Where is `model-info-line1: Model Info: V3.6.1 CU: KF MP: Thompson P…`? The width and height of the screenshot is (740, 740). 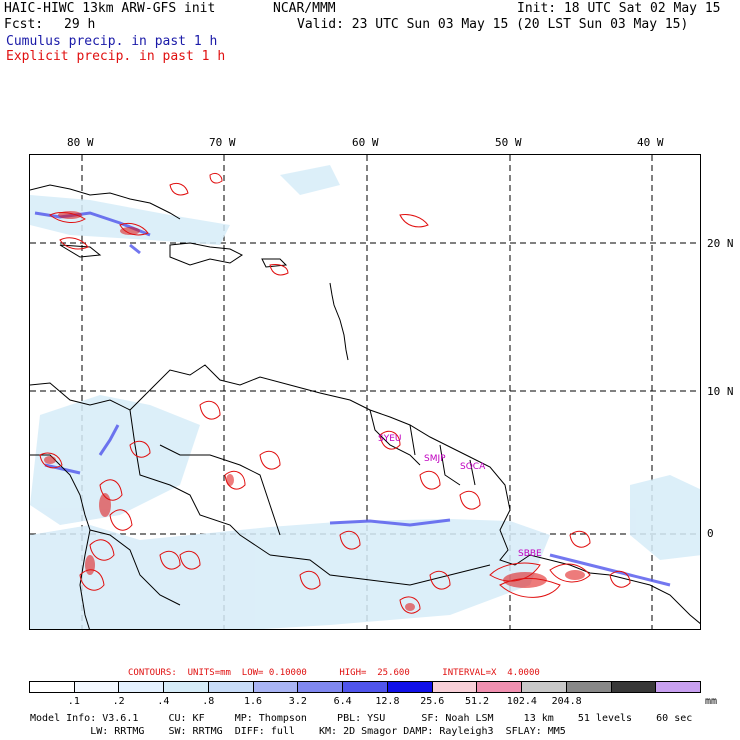
model-info-line1: Model Info: V3.6.1 CU: KF MP: Thompson P… is located at coordinates (361, 718).